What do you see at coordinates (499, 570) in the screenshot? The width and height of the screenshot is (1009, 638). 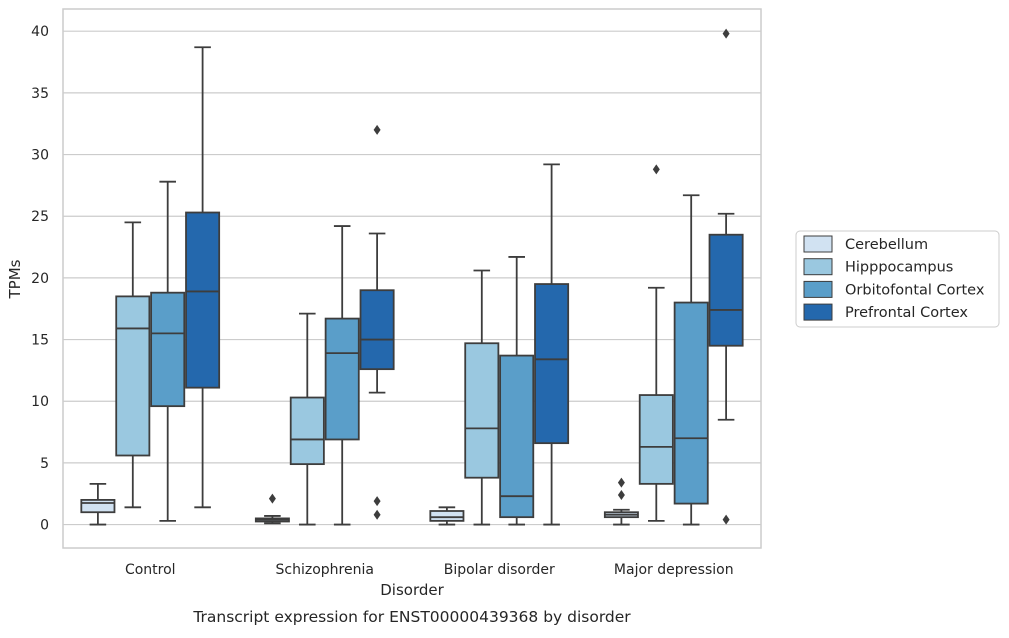 I see `x-tick-label: Bipolar disorder` at bounding box center [499, 570].